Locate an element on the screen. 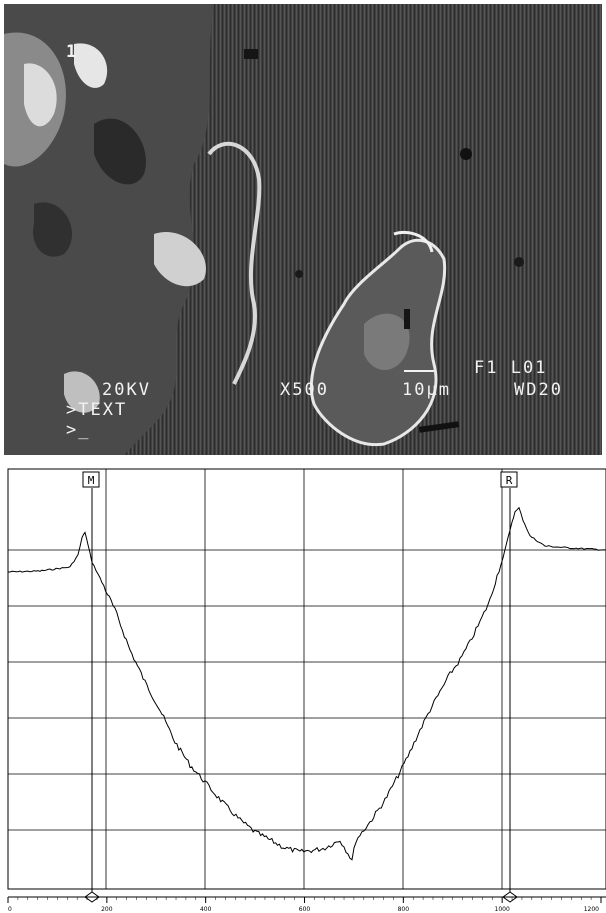  marker-left-label: M is located at coordinates (91, 480).